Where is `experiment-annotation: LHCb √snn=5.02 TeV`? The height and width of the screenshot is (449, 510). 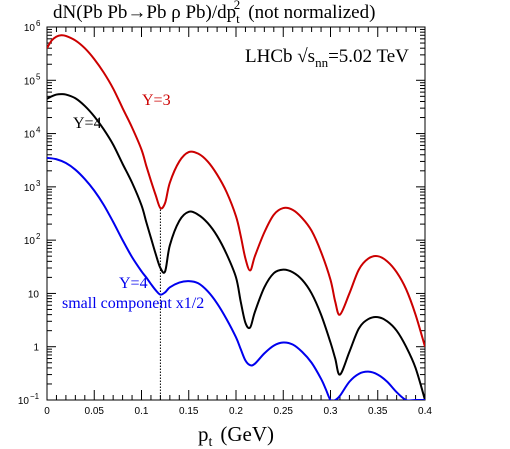 experiment-annotation: LHCb √snn=5.02 TeV is located at coordinates (327, 58).